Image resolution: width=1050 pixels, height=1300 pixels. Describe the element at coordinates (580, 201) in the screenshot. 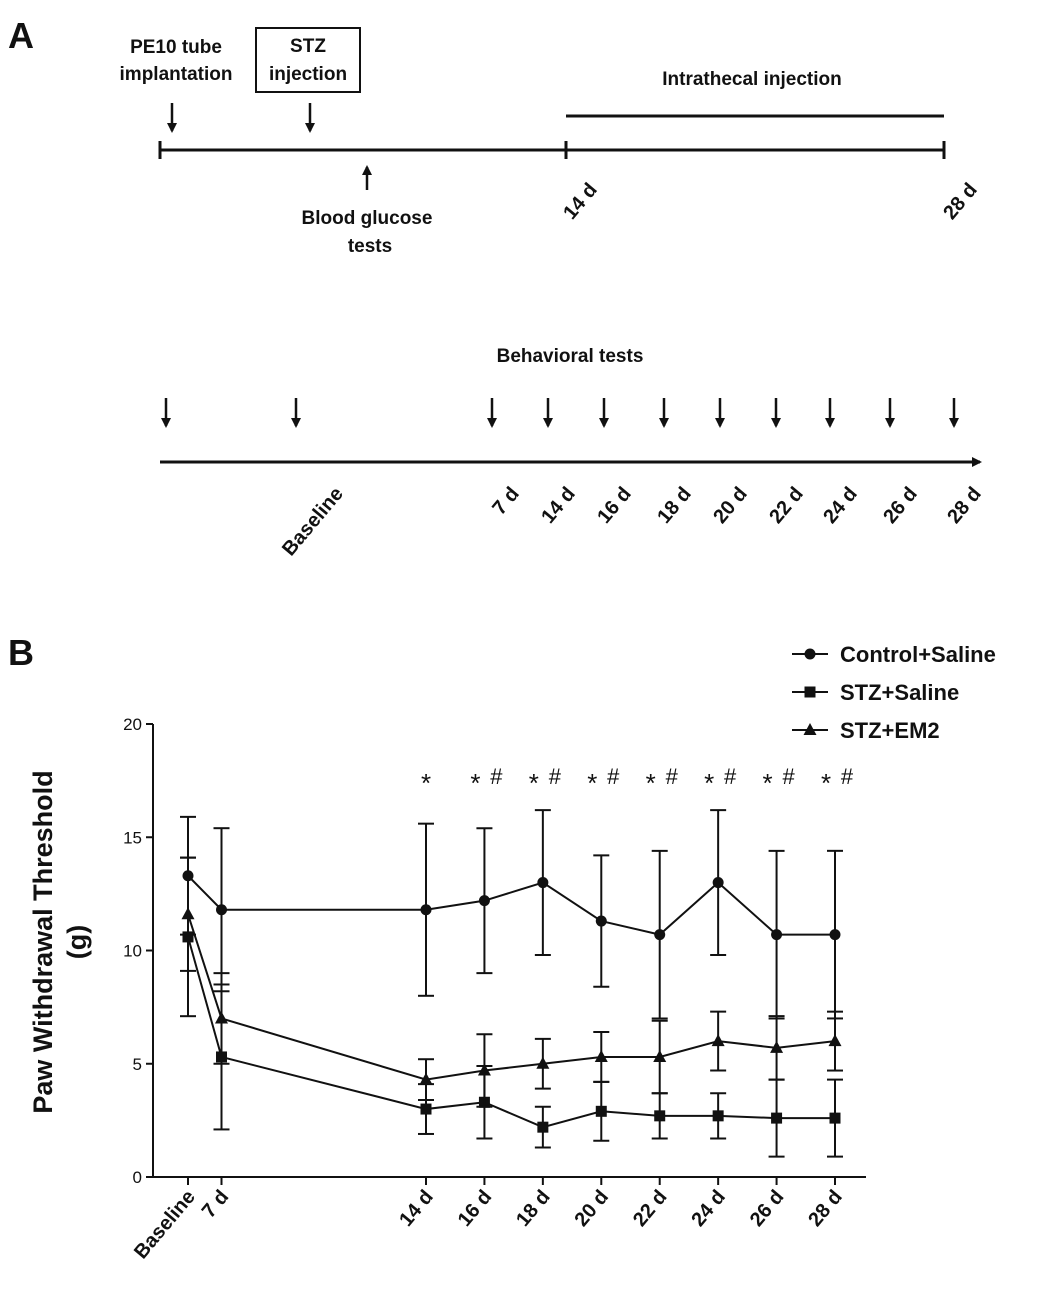

I see `timeline-1-label-14d: 14 d` at that location.